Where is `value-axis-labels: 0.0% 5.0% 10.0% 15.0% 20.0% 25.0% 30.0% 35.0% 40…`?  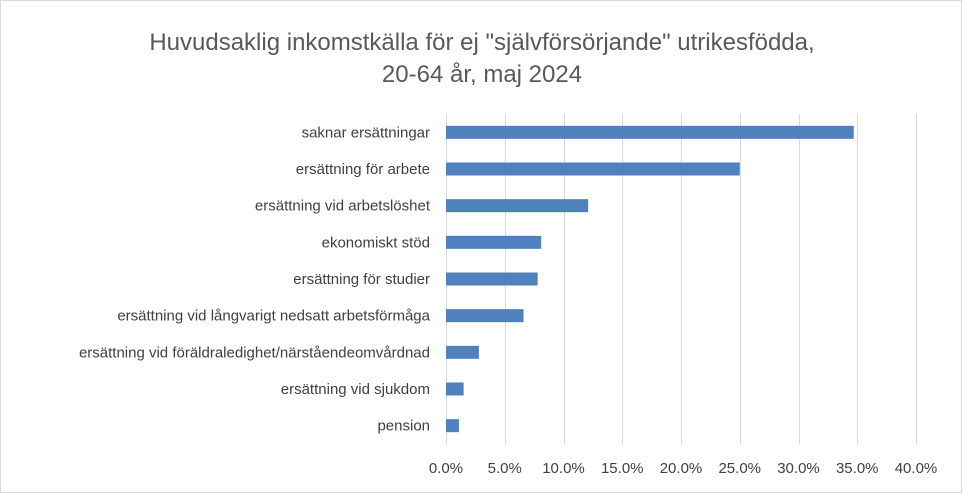
value-axis-labels: 0.0% 5.0% 10.0% 15.0% 20.0% 25.0% 30.0% 35.0% 40… is located at coordinates (683, 468).